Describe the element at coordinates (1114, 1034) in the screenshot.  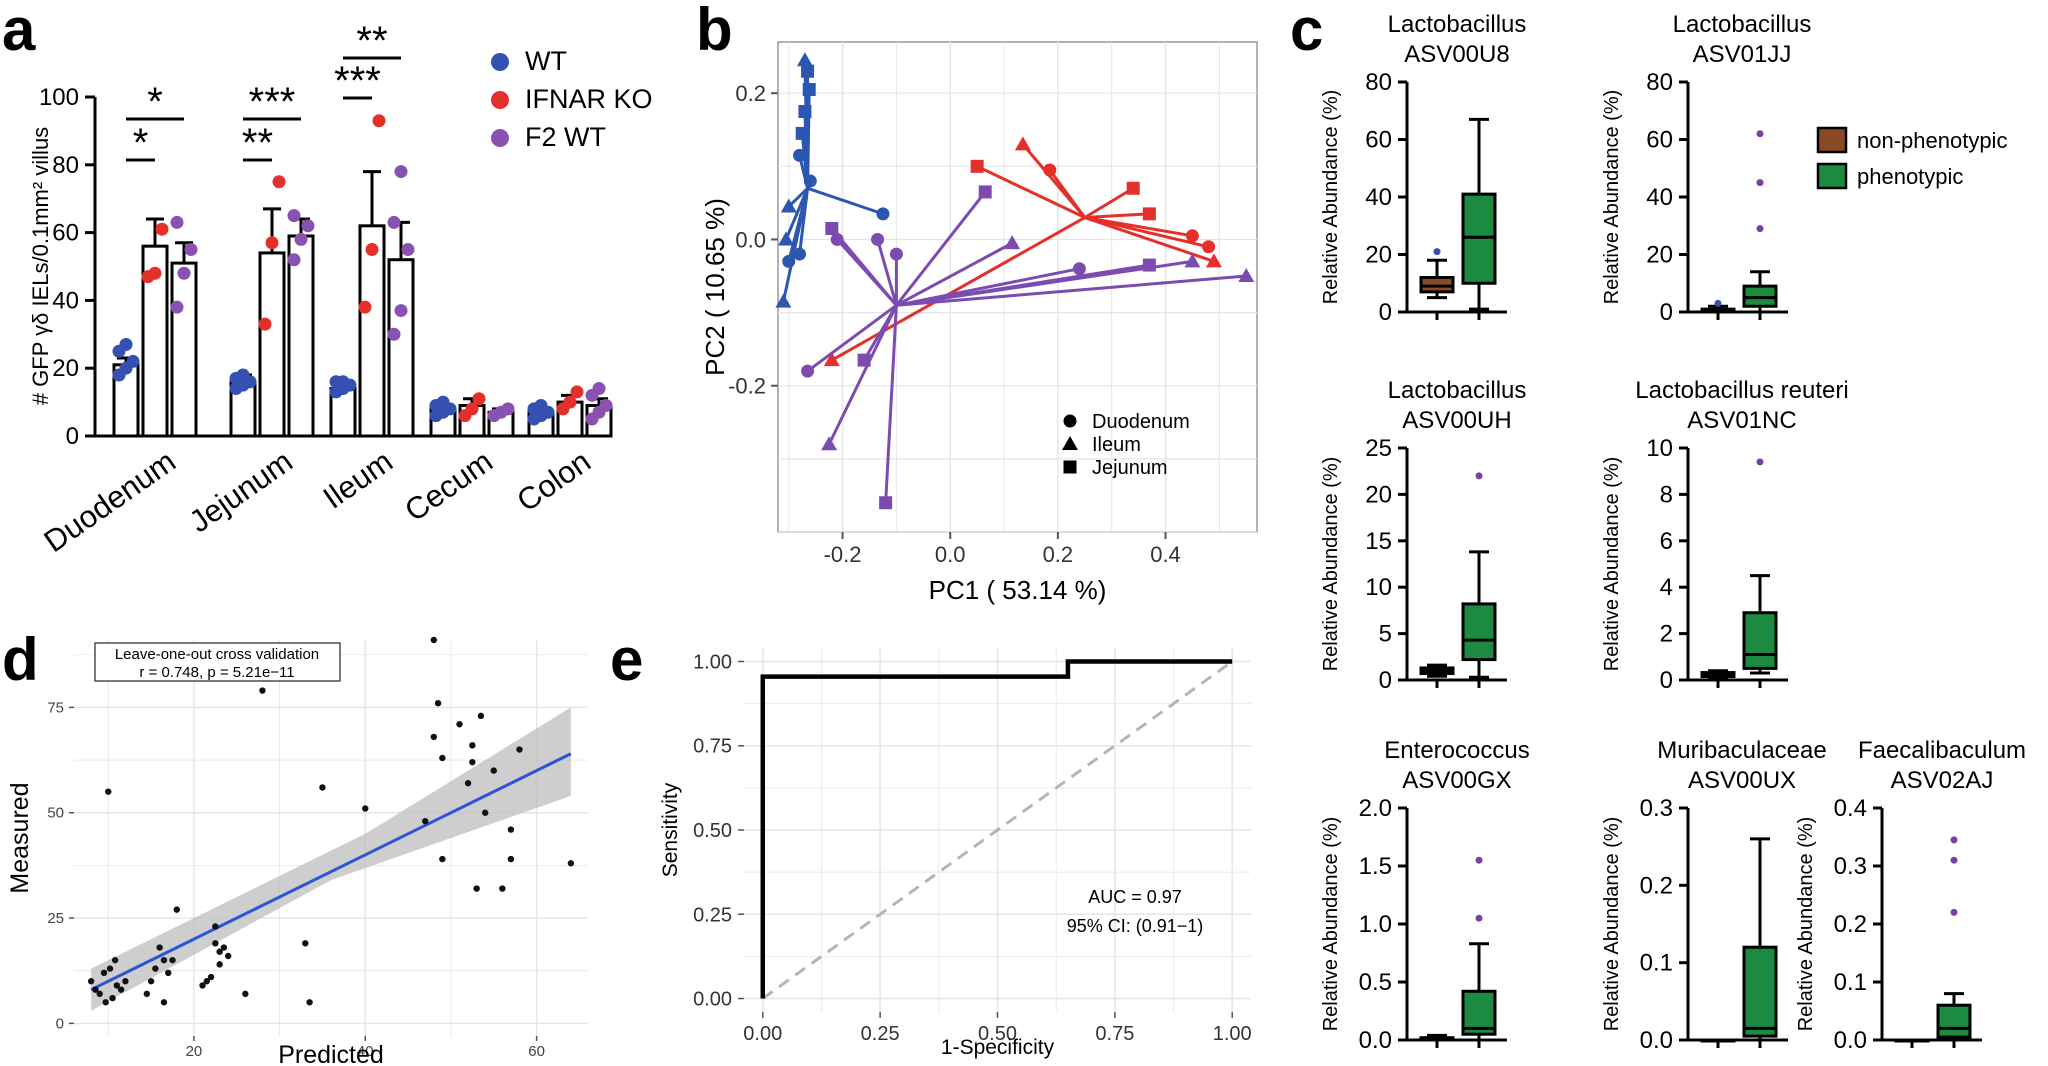
I see `e-x-tick-label: 0.75` at that location.